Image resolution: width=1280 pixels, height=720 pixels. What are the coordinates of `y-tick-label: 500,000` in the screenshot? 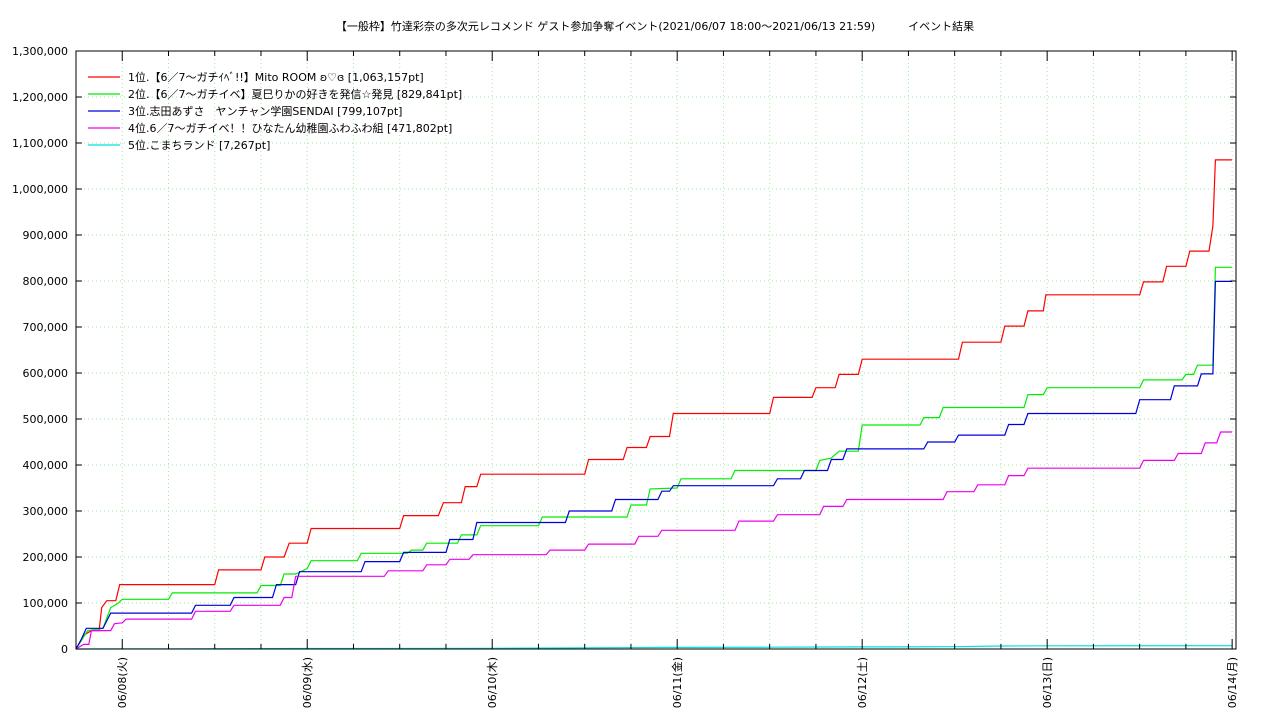 It's located at (46, 419).